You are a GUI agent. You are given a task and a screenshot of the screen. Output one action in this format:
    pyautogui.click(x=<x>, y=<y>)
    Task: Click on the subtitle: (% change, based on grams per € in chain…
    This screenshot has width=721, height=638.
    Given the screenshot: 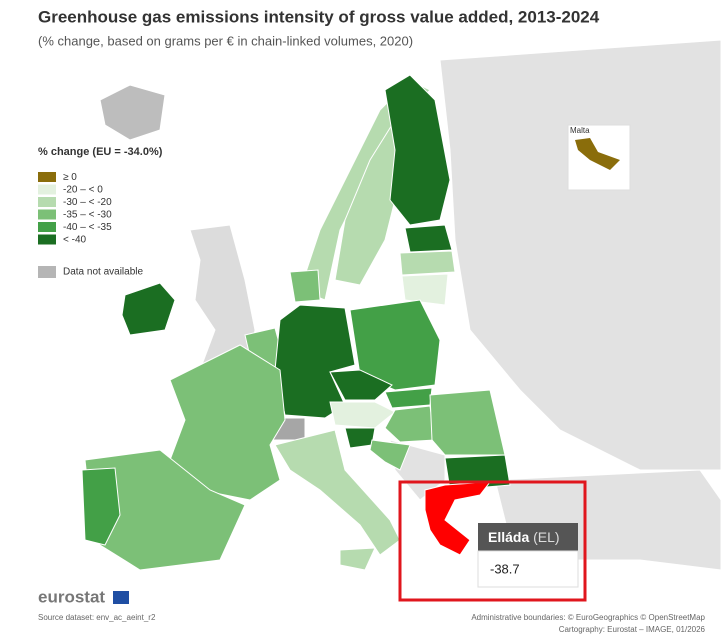 What is the action you would take?
    pyautogui.click(x=225, y=40)
    